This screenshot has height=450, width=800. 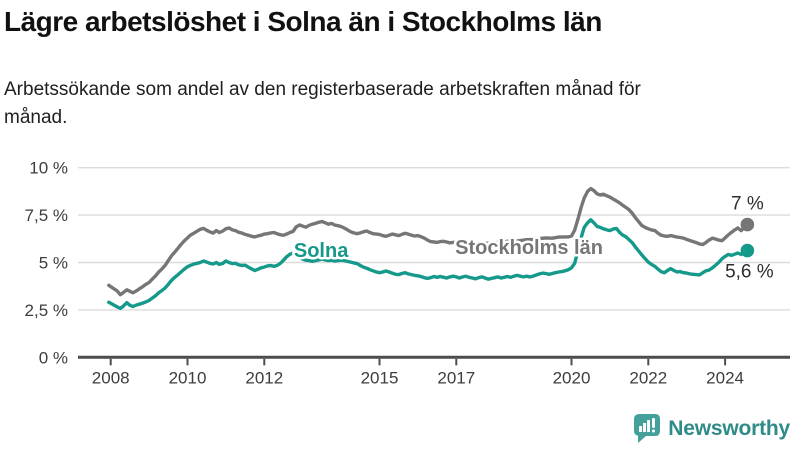 I want to click on x-axis-tick-label: 2012, so click(x=264, y=377).